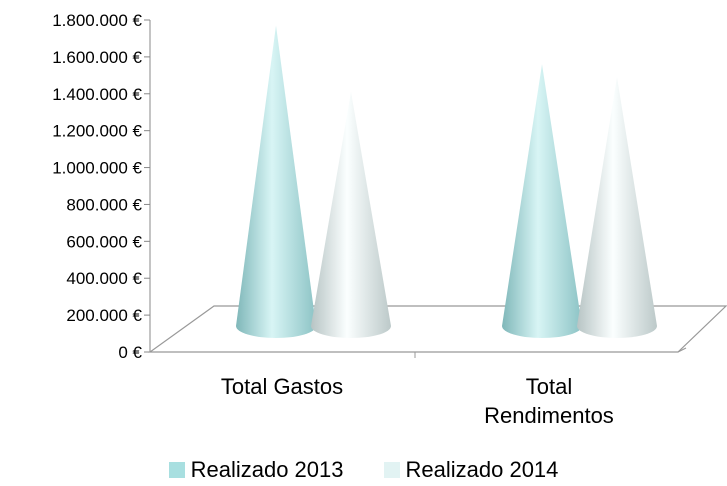  I want to click on x-category-label: Total Gastos, so click(282, 386).